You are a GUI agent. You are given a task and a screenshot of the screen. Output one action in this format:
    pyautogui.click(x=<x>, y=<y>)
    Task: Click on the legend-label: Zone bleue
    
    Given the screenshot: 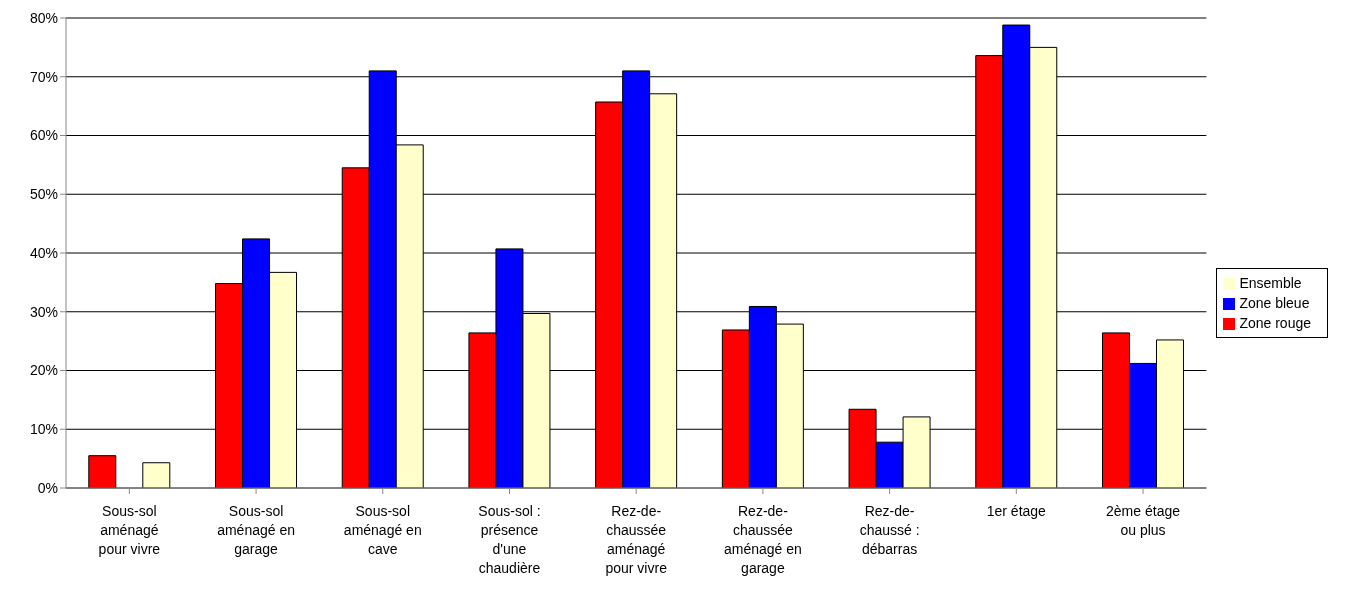 What is the action you would take?
    pyautogui.click(x=1274, y=303)
    